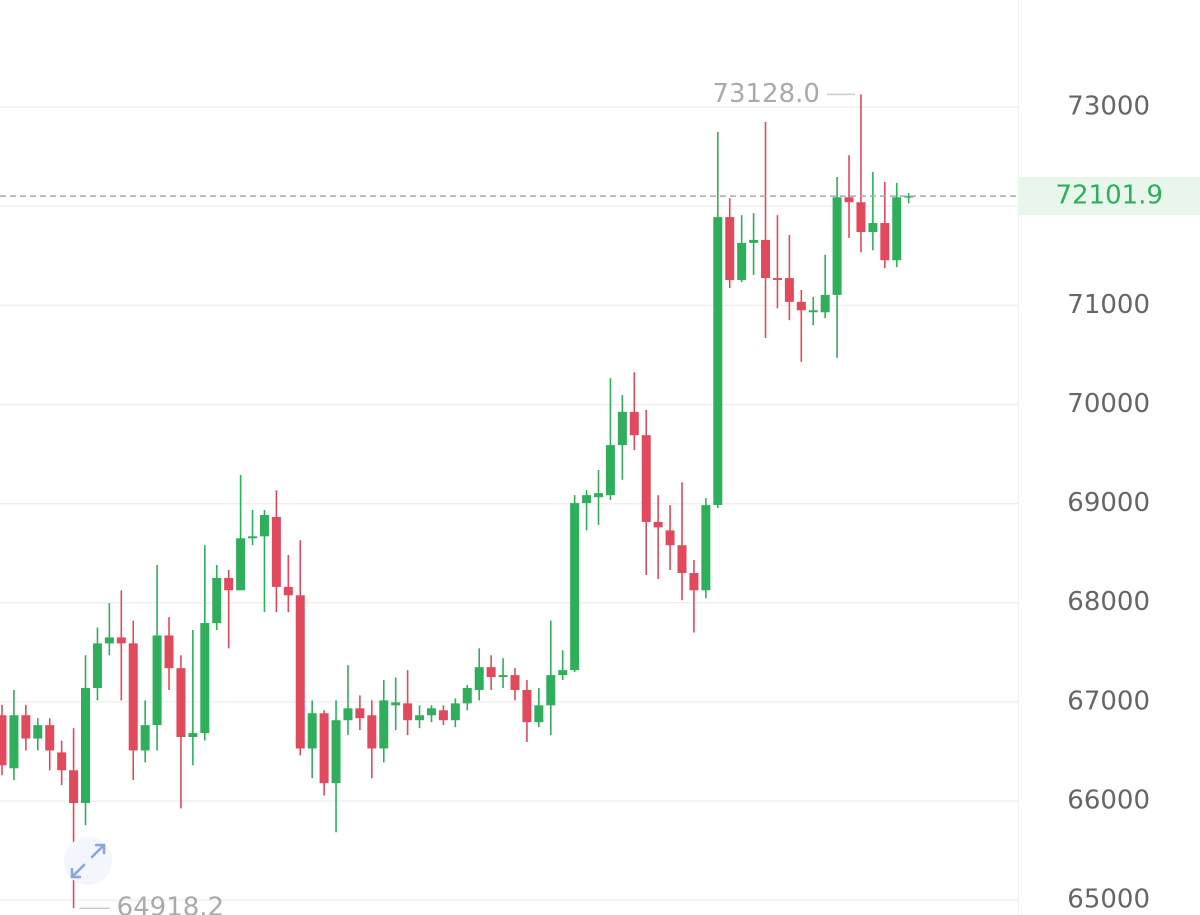  What do you see at coordinates (1108, 404) in the screenshot?
I see `y-tick-label: 70000` at bounding box center [1108, 404].